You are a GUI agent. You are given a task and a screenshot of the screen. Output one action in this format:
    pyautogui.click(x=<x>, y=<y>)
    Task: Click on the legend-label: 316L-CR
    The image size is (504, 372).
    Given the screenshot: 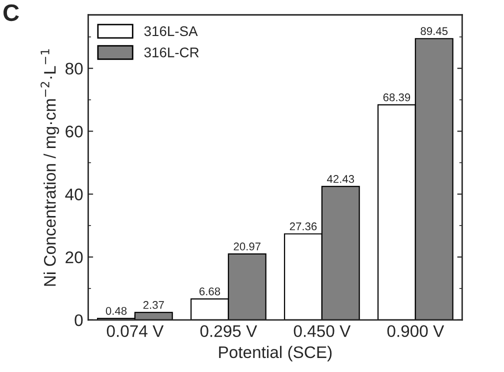 What is the action you would take?
    pyautogui.click(x=171, y=53)
    